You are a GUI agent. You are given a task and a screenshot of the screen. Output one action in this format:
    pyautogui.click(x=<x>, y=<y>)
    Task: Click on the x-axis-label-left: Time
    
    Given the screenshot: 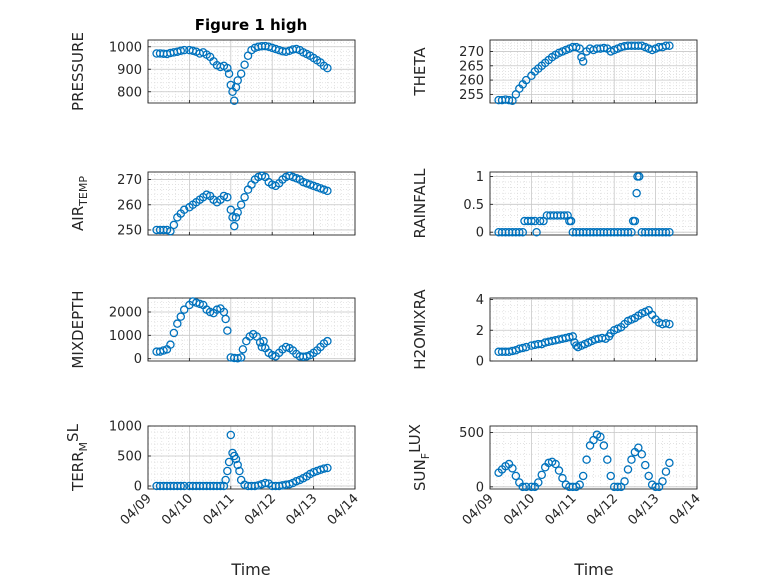 What is the action you would take?
    pyautogui.click(x=250, y=569)
    